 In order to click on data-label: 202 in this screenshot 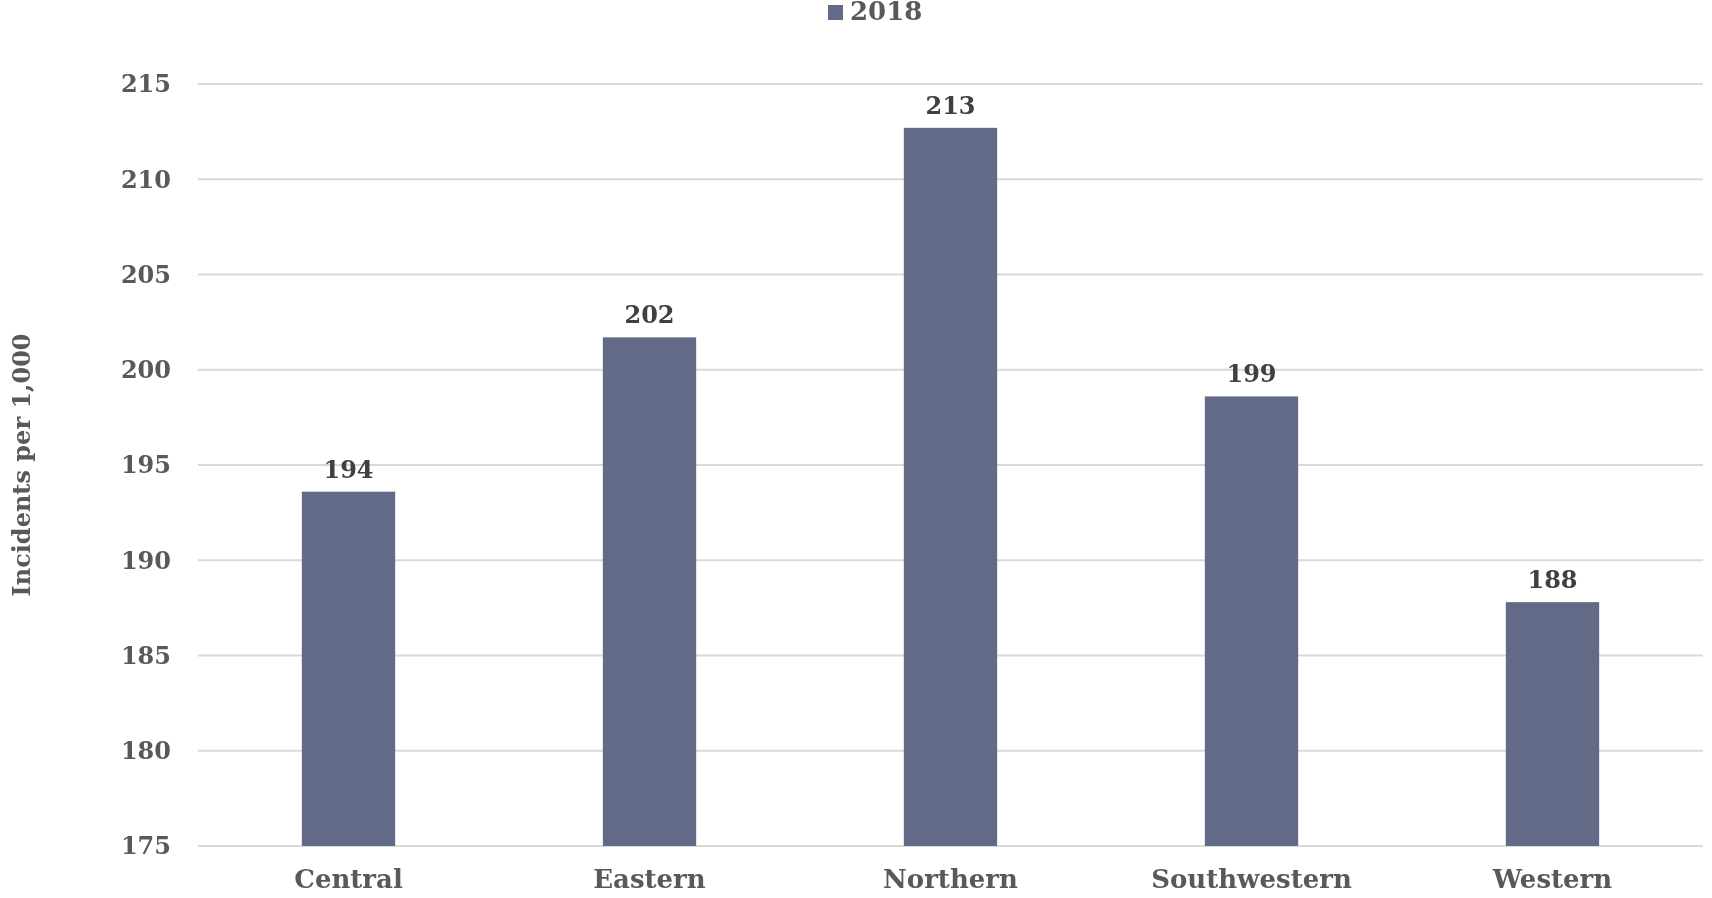, I will do `click(649, 315)`.